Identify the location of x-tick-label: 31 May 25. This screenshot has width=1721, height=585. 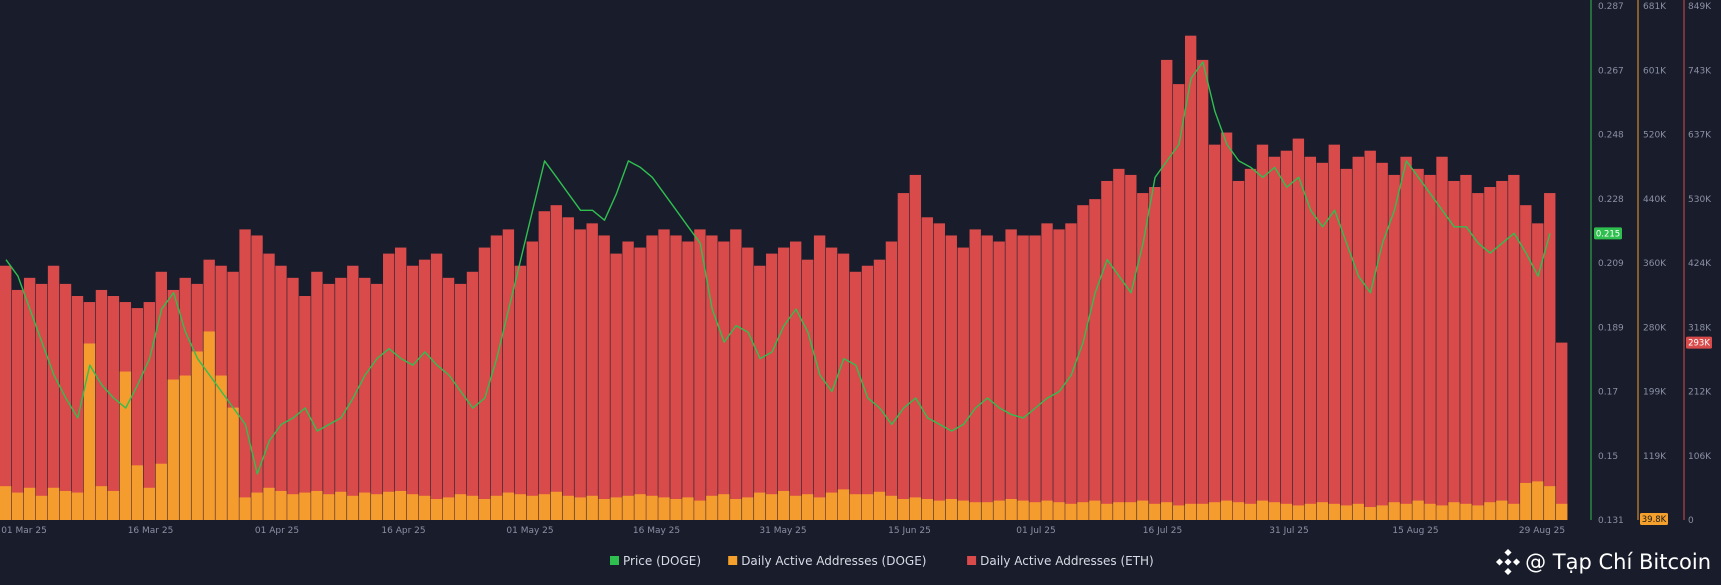
(782, 531).